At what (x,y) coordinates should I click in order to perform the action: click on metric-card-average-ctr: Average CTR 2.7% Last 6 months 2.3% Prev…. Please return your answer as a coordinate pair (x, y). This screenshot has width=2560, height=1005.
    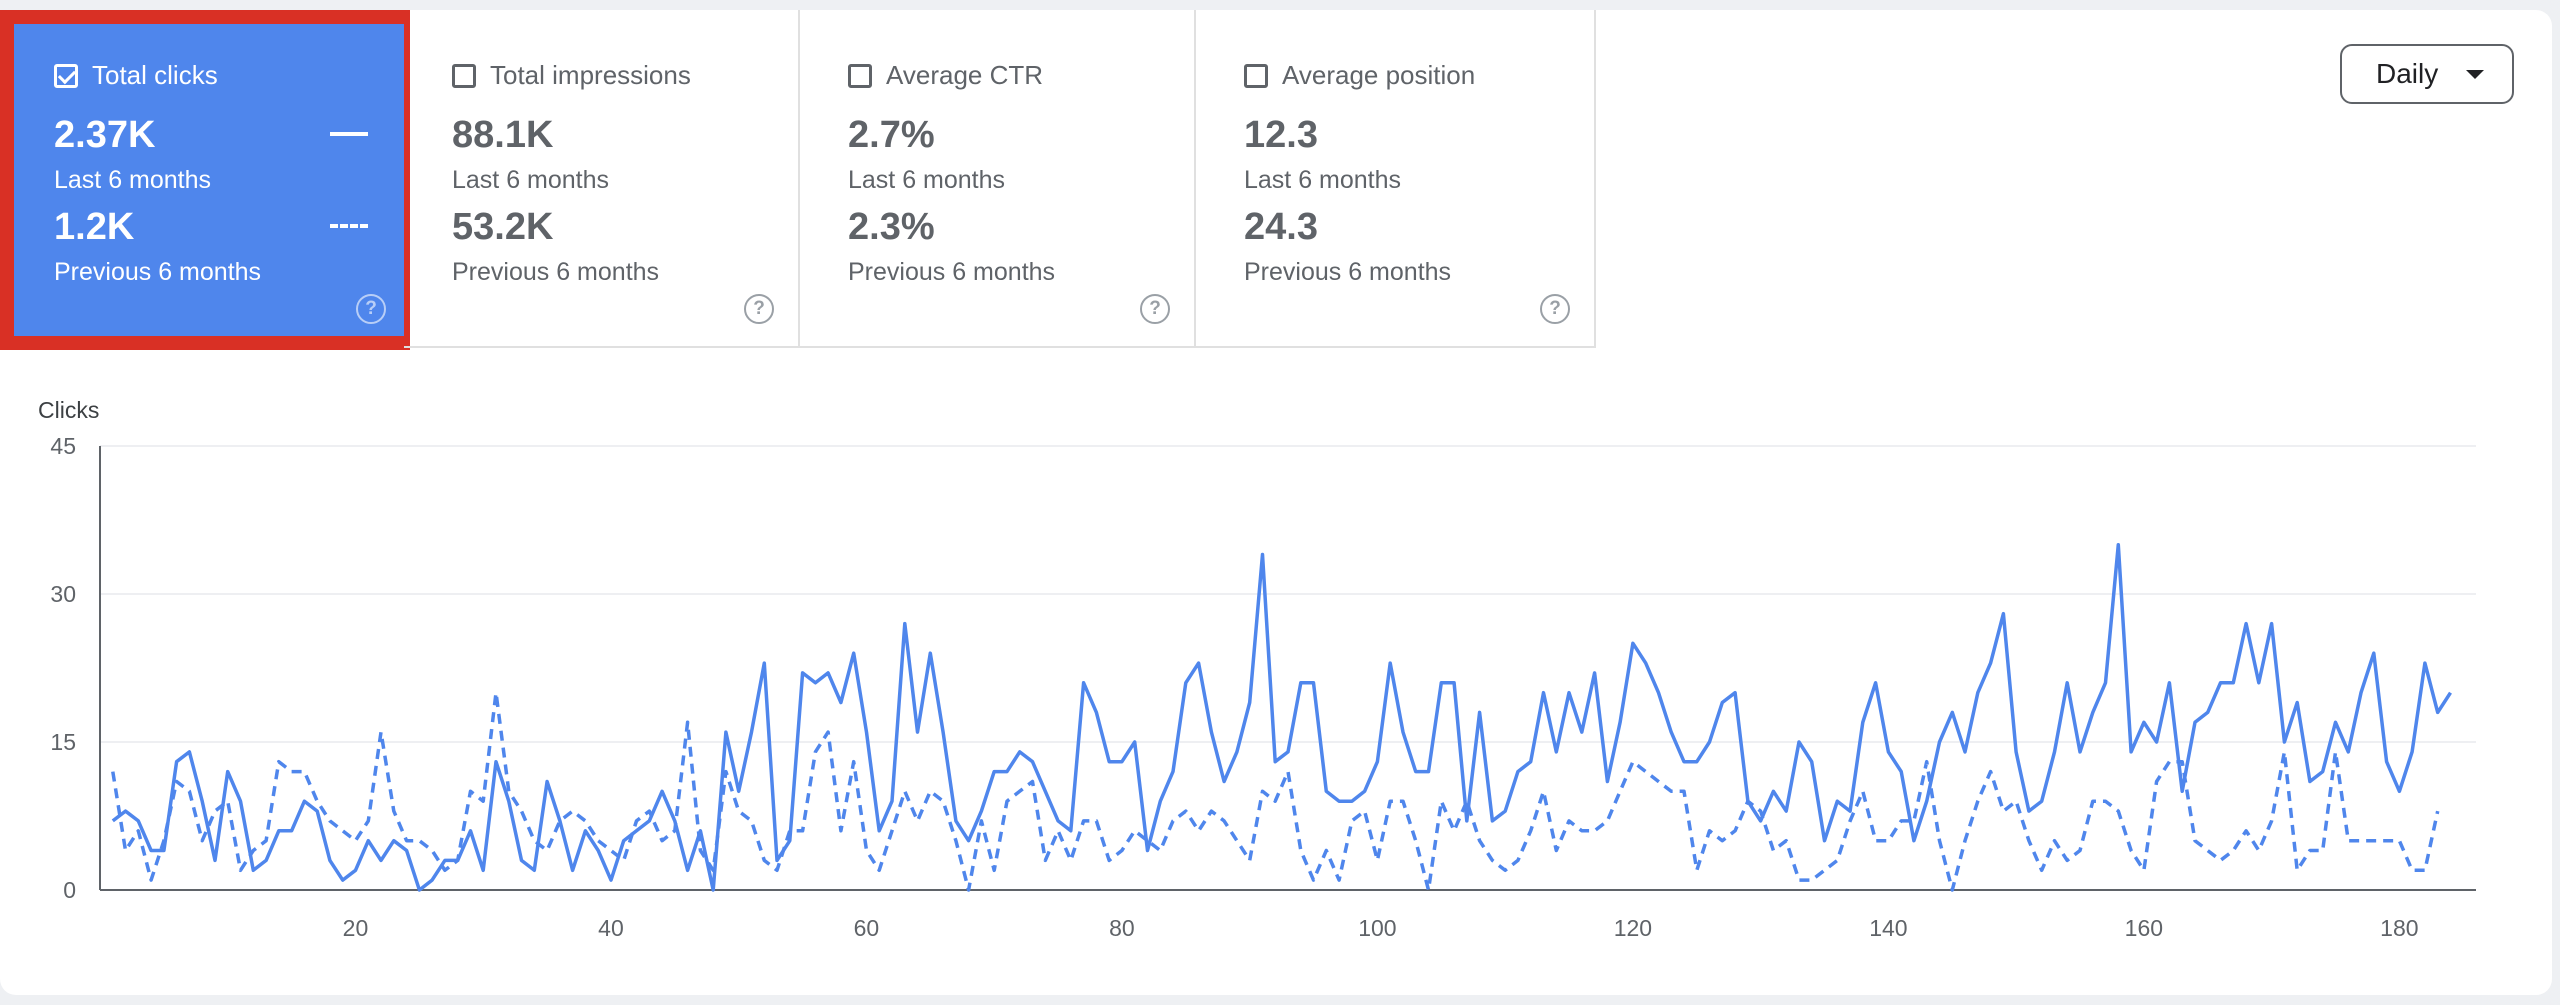
    Looking at the image, I should click on (998, 179).